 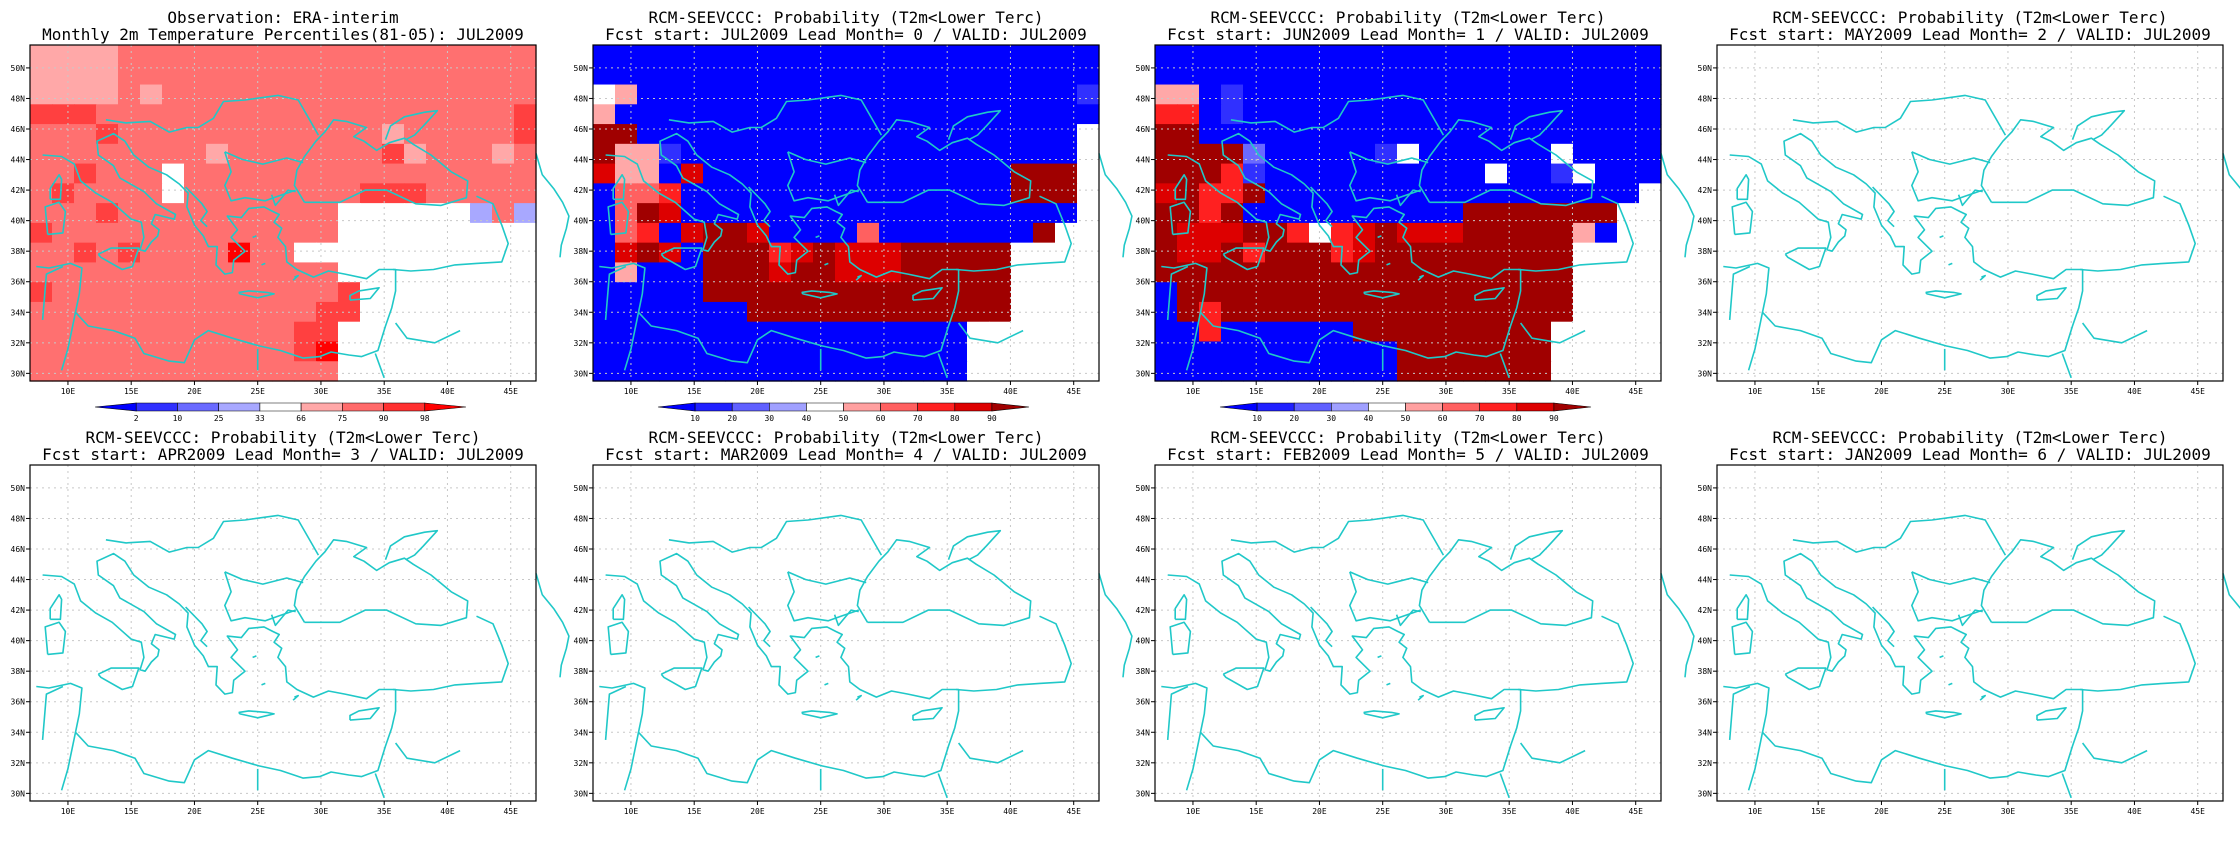 What do you see at coordinates (1944, 811) in the screenshot?
I see `lon-tick-label: 25E` at bounding box center [1944, 811].